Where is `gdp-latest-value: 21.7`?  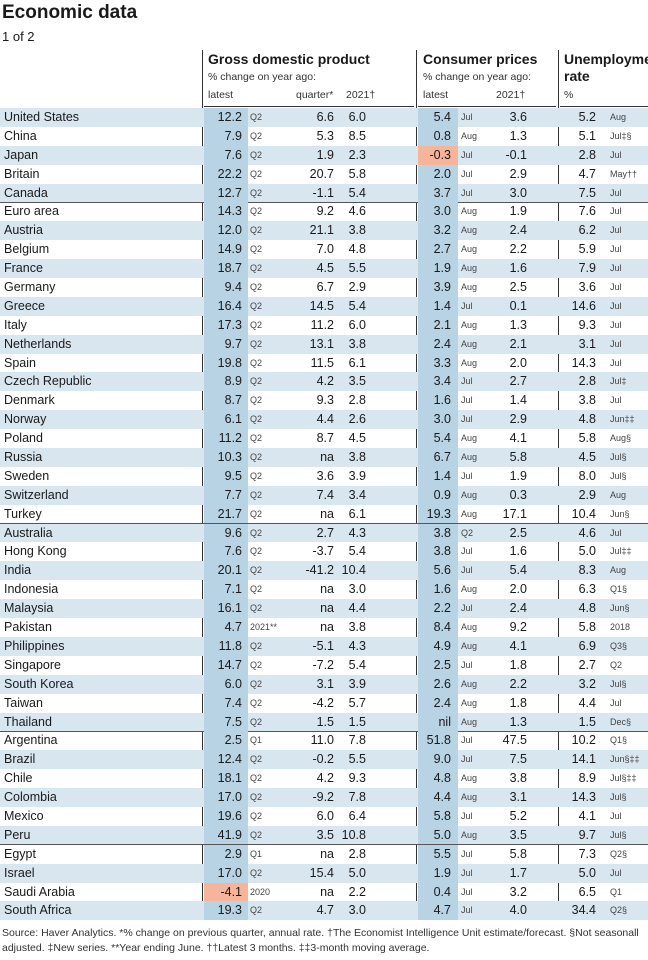
gdp-latest-value: 21.7 is located at coordinates (229, 513).